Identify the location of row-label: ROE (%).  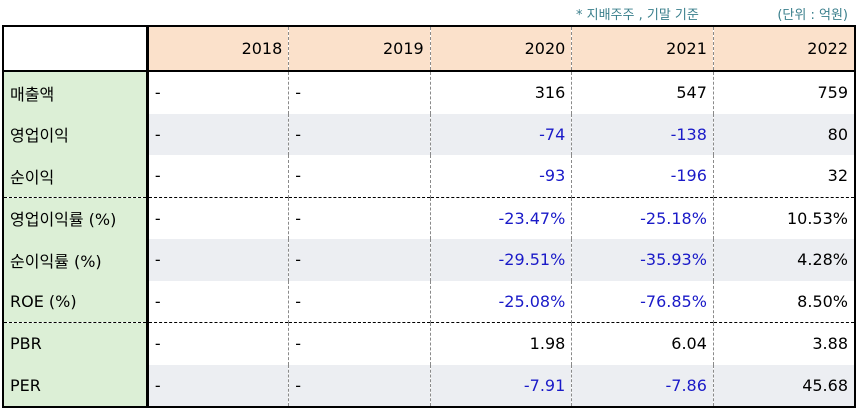
(75, 301).